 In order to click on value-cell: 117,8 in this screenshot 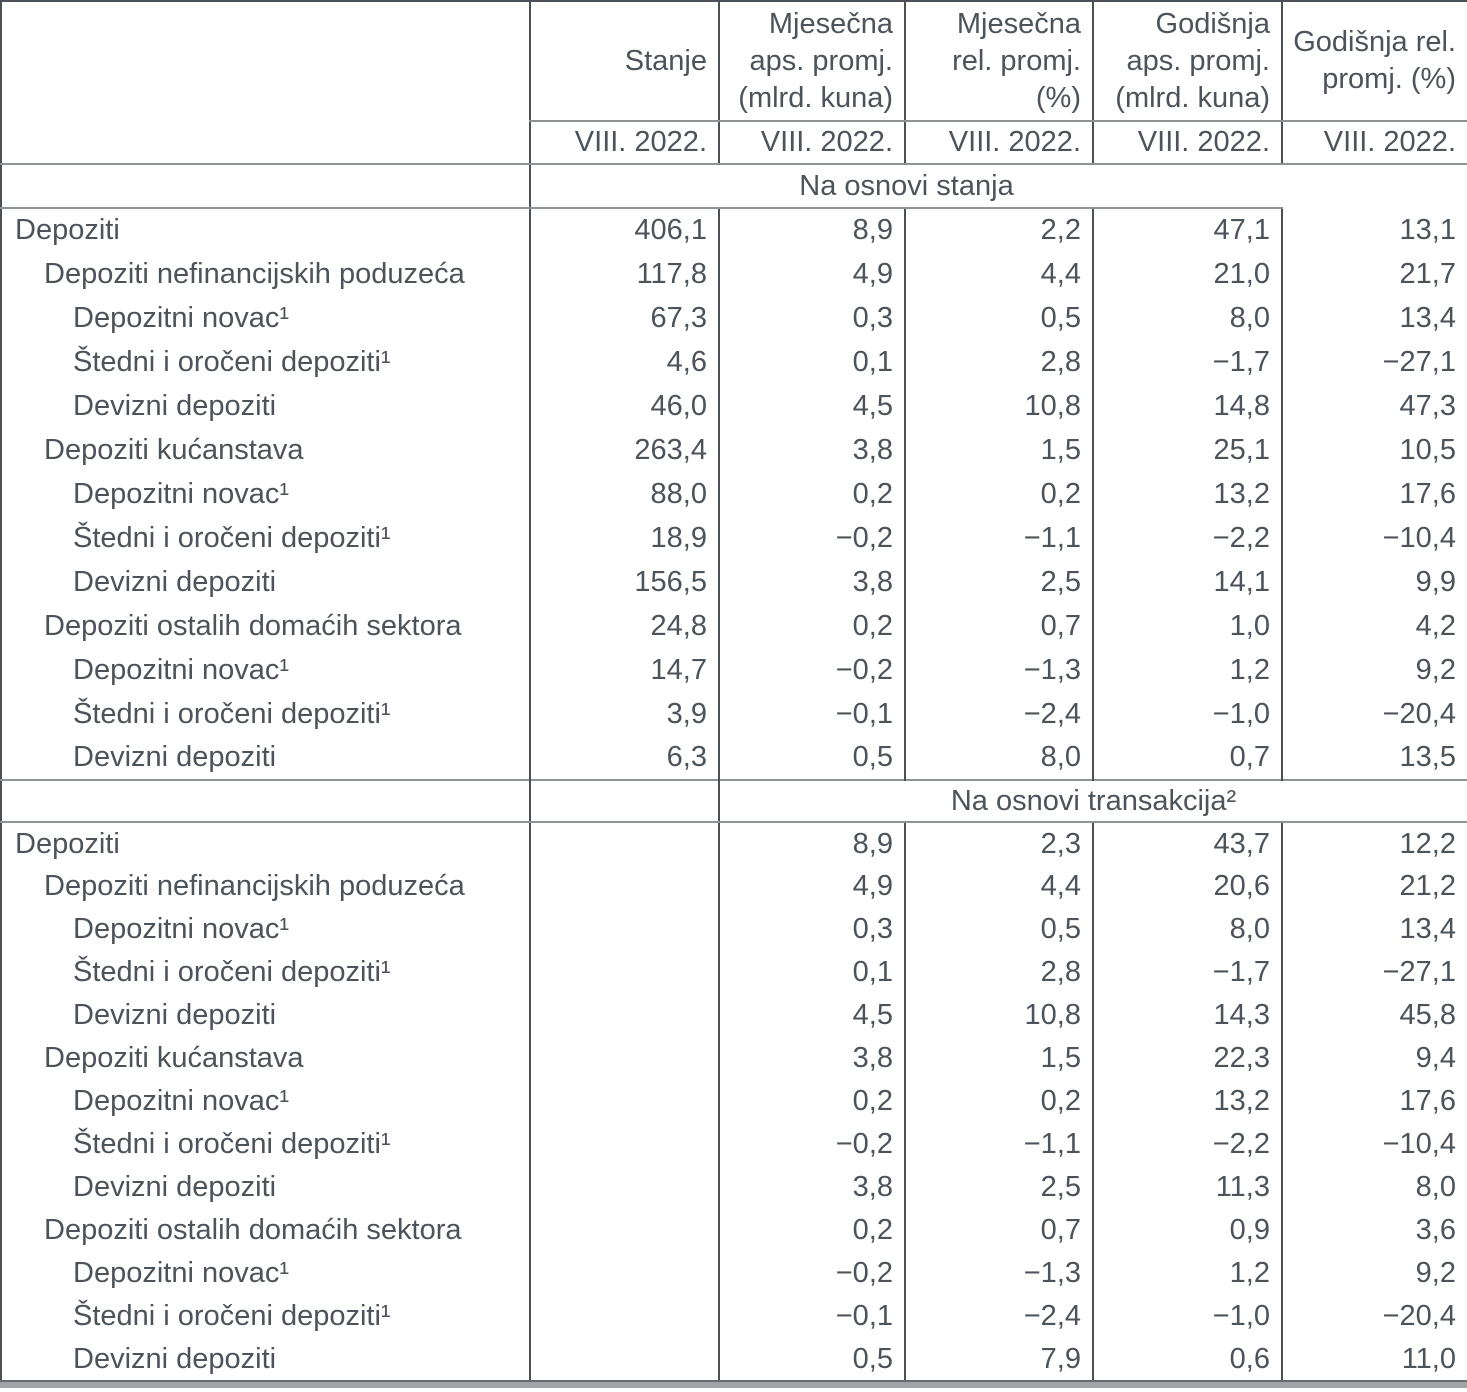, I will do `click(624, 274)`.